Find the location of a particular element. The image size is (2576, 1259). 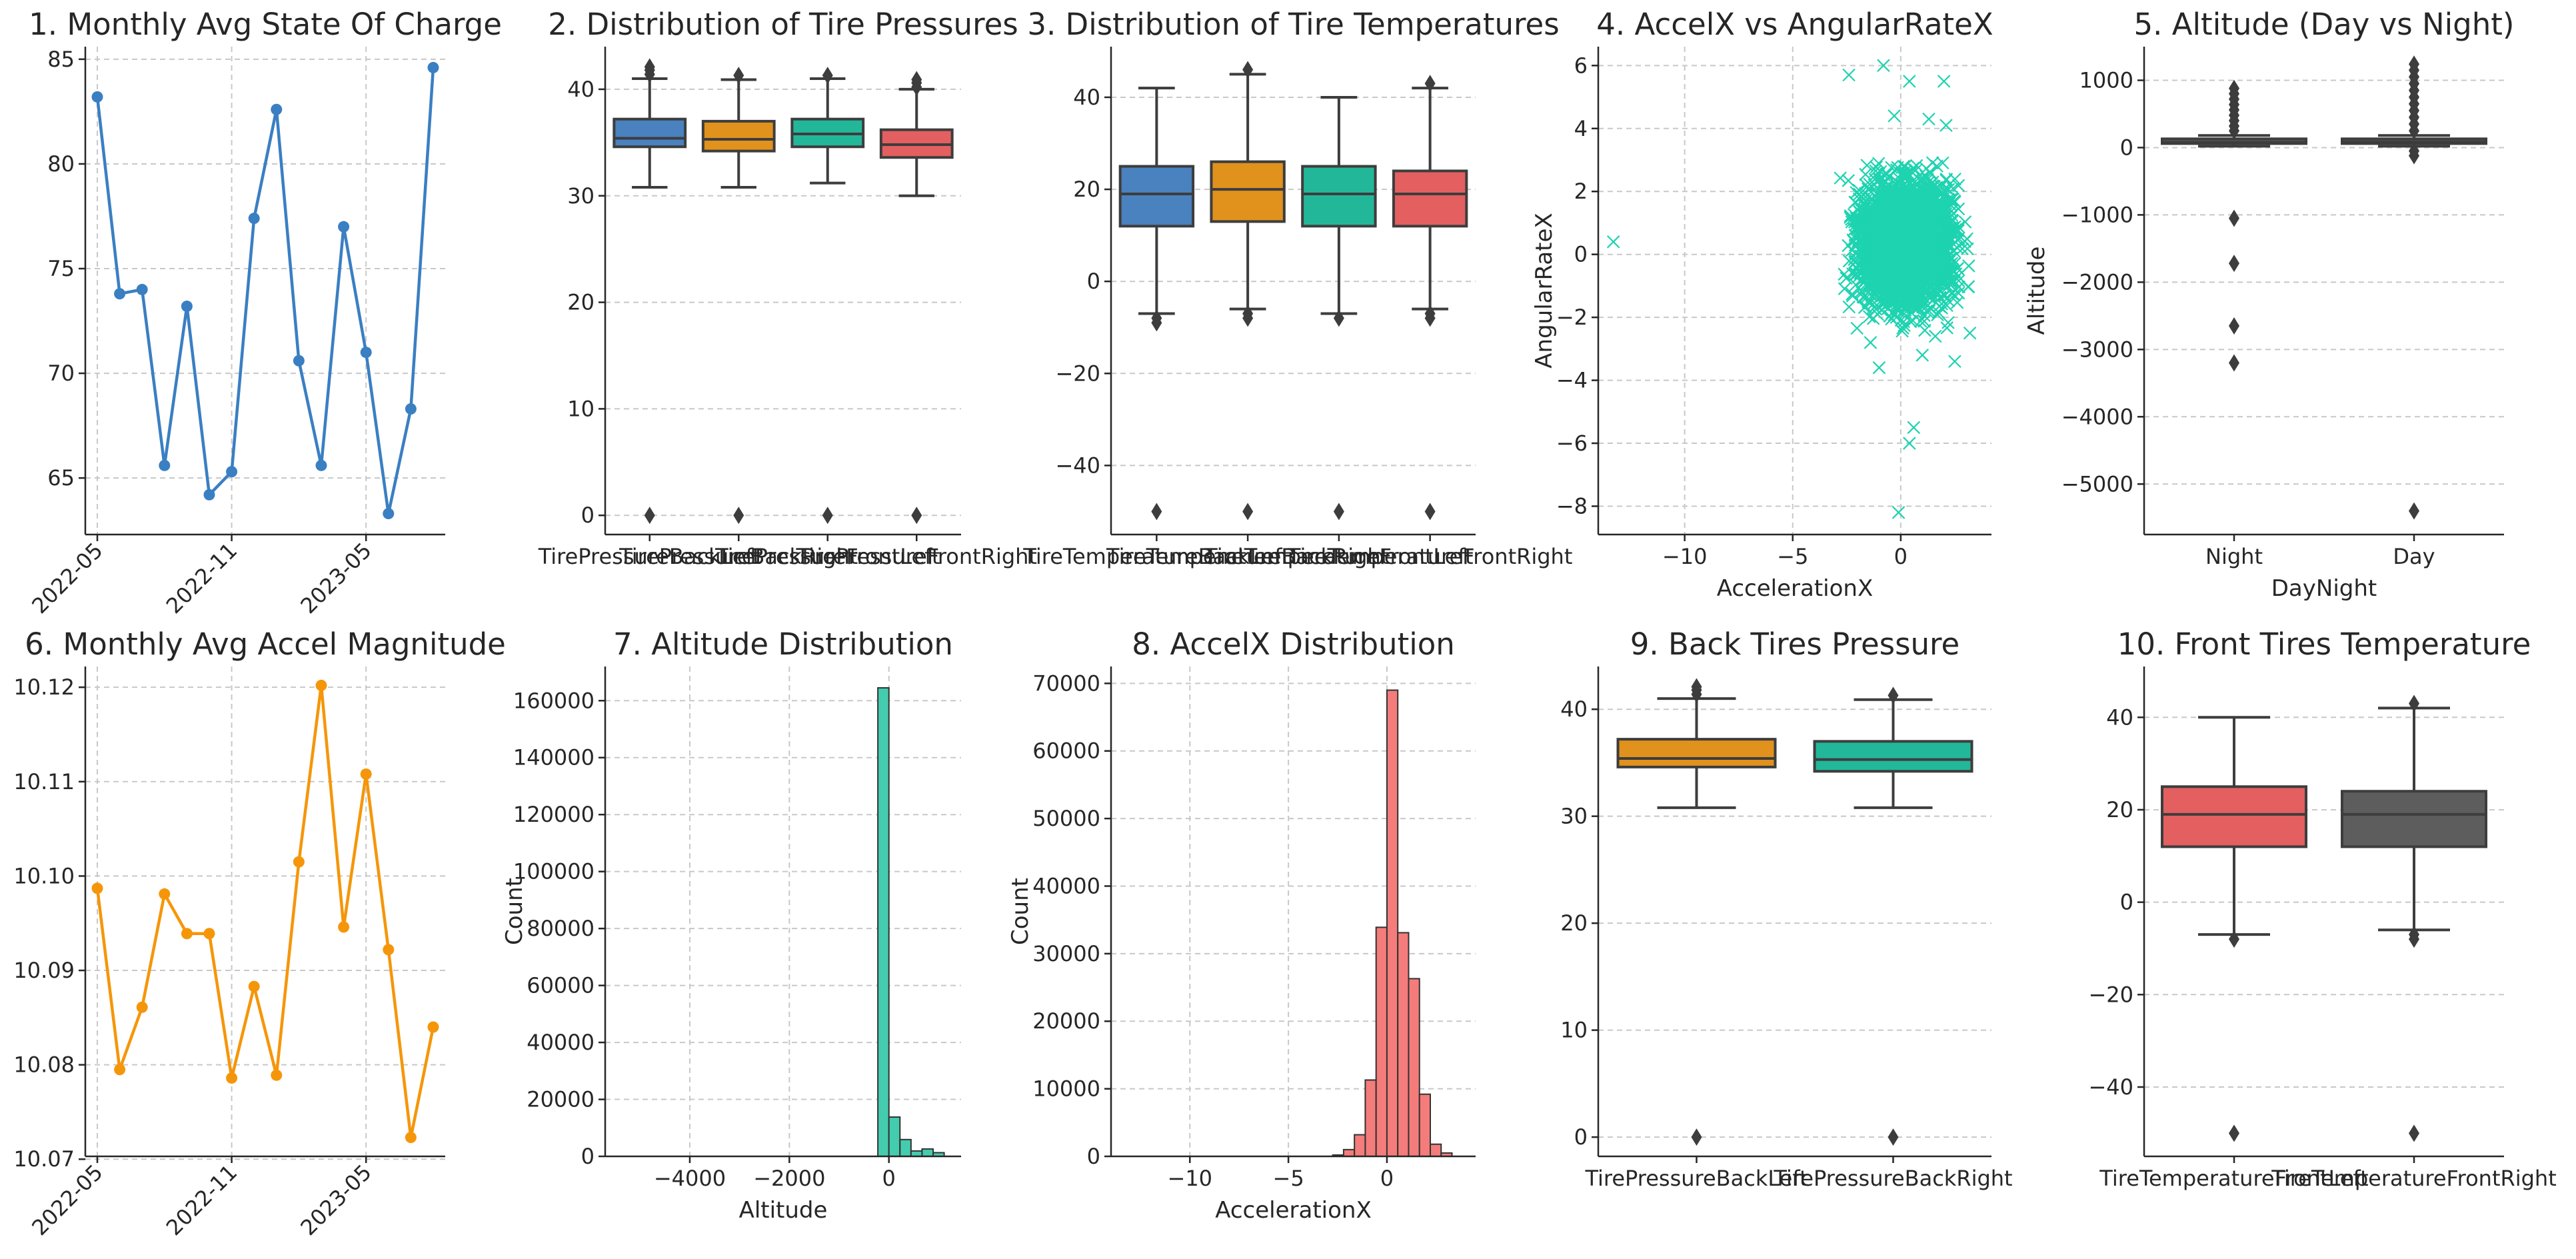

x-tick-label: −10 is located at coordinates (1190, 1178).